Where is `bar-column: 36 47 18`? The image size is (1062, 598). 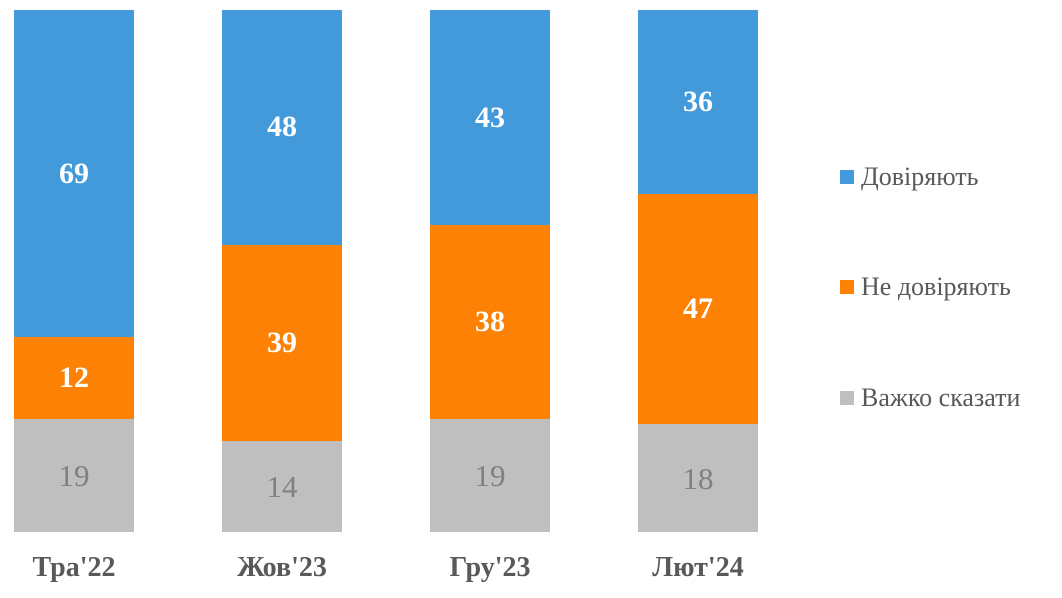 bar-column: 36 47 18 is located at coordinates (698, 271).